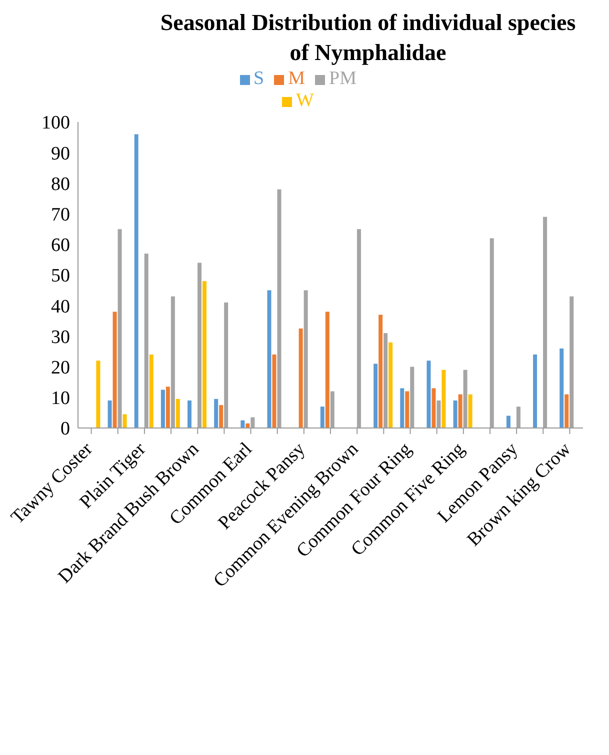  I want to click on y-tick-label: 80, so click(60, 184).